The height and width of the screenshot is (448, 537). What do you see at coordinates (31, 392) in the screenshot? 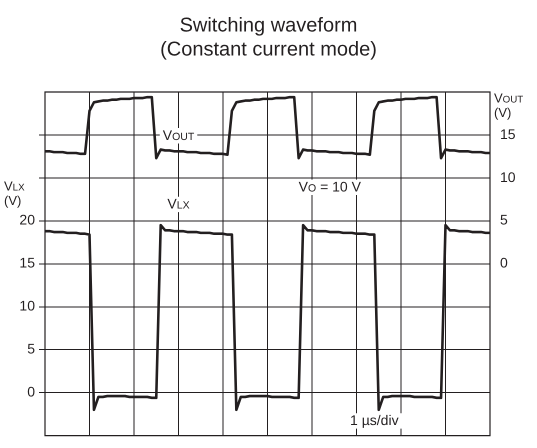
I see `y-tick-label: 0` at bounding box center [31, 392].